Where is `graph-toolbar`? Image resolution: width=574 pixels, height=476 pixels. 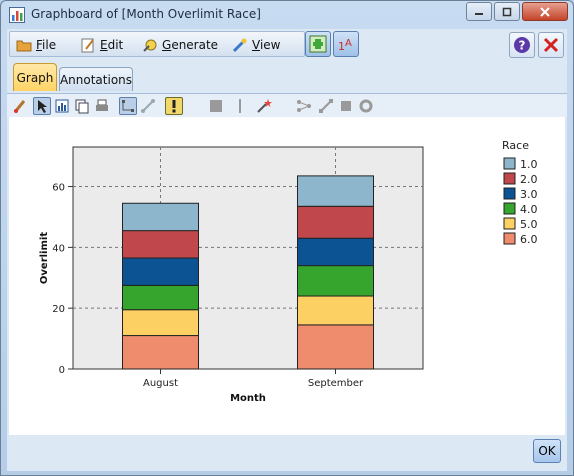
graph-toolbar is located at coordinates (287, 105).